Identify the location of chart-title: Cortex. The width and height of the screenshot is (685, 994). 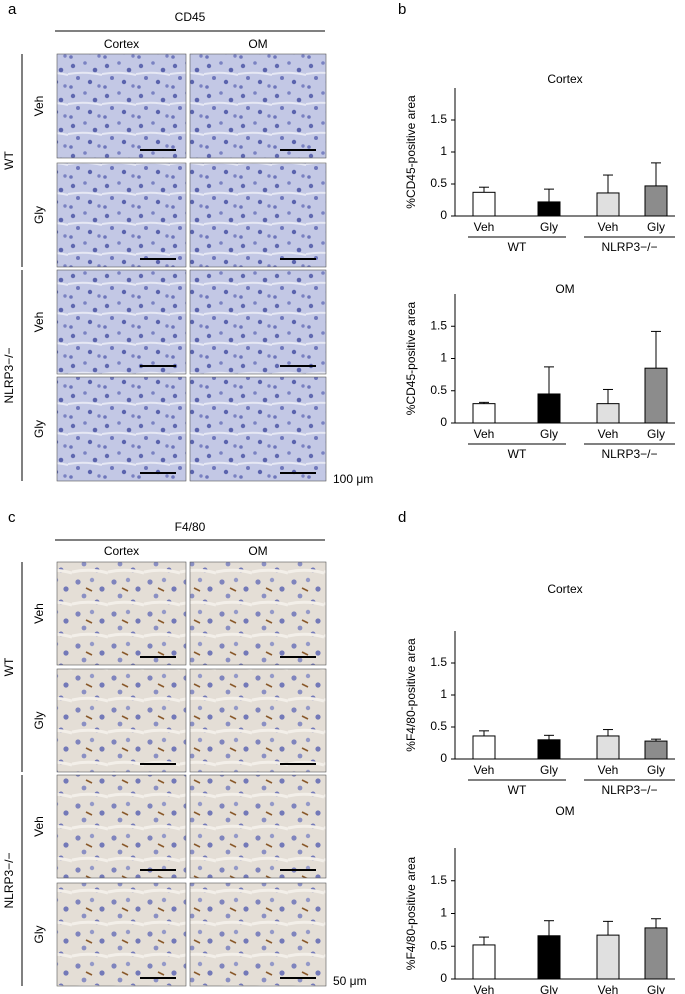
(564, 79).